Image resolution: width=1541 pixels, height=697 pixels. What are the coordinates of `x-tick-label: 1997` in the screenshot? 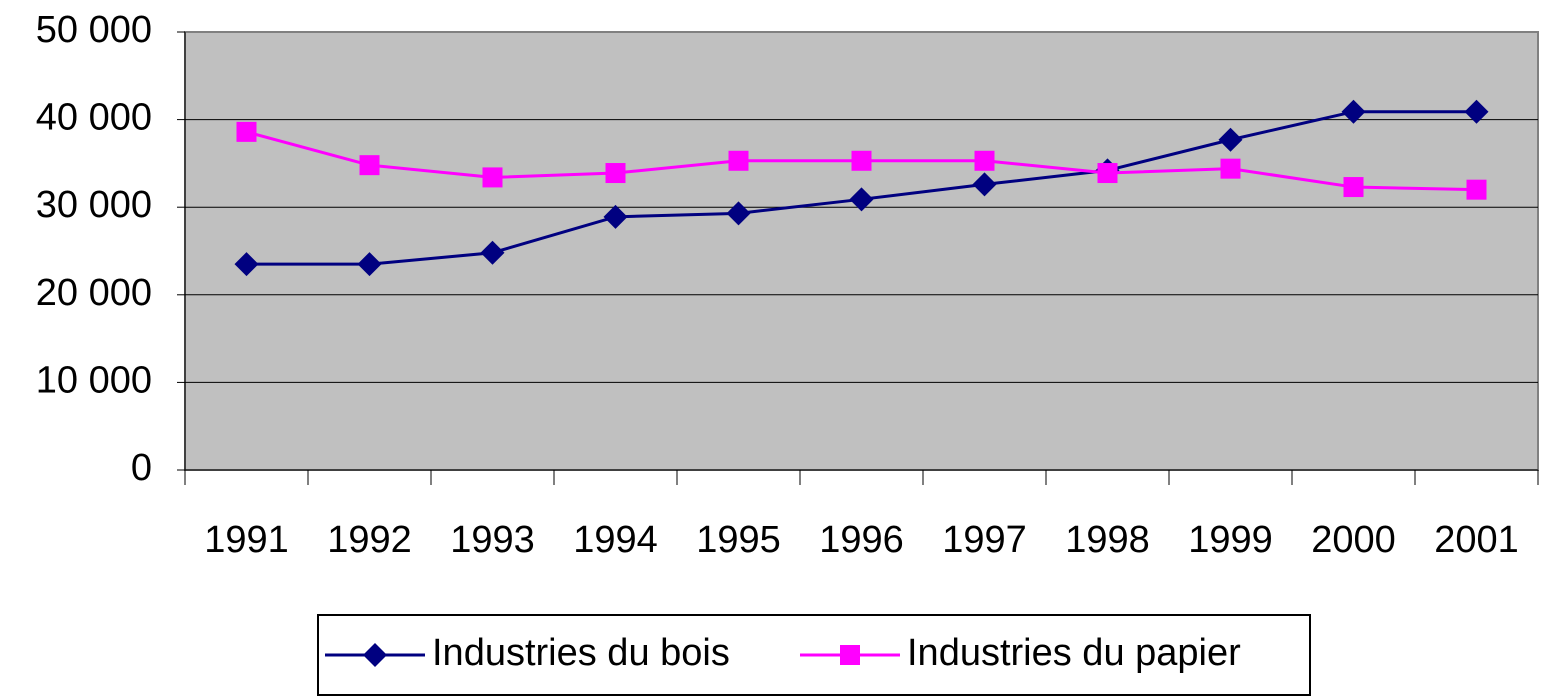 It's located at (984, 540).